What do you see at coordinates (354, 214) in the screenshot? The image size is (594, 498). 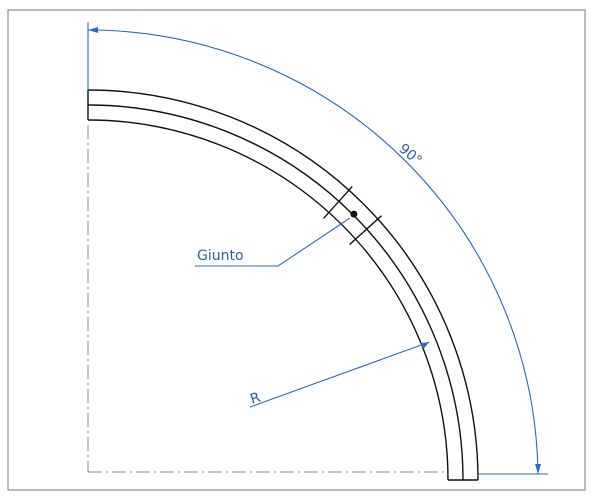 I see `joint-dot` at bounding box center [354, 214].